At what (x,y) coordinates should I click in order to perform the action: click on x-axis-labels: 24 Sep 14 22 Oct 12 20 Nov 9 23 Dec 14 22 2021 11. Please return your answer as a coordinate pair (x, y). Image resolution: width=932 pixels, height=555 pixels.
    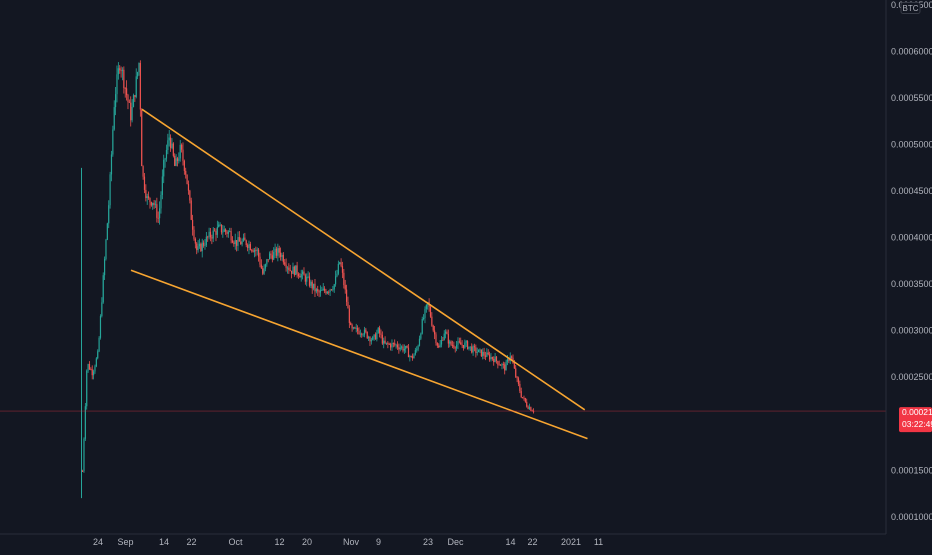
    Looking at the image, I should click on (348, 542).